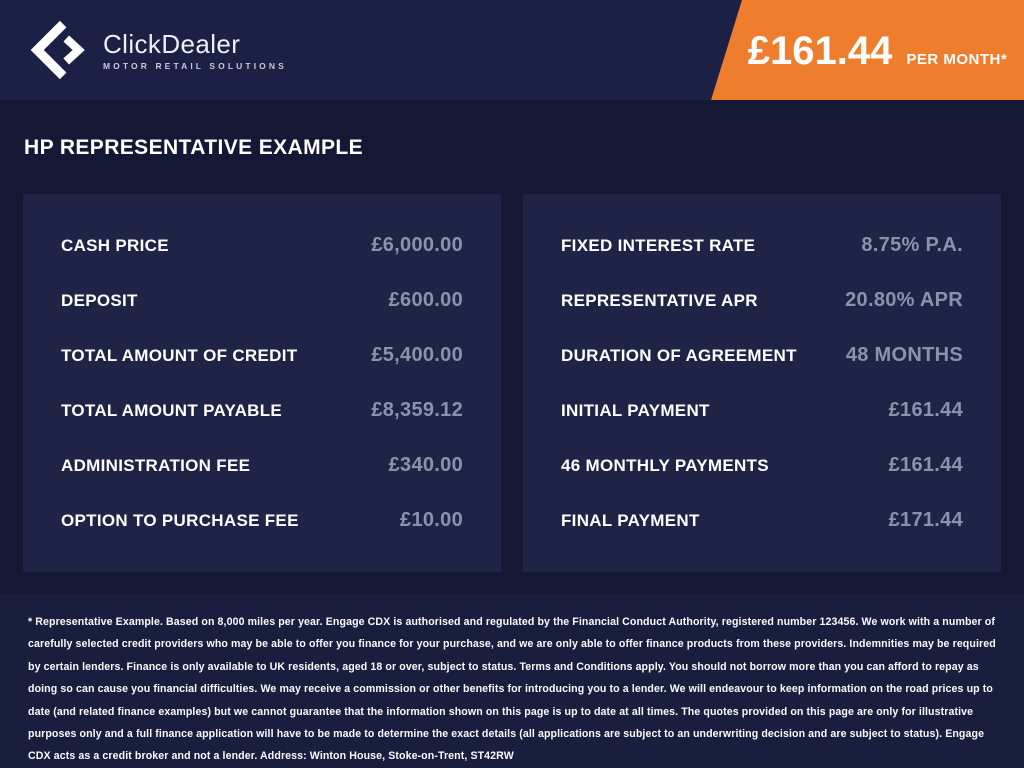 The image size is (1024, 768). What do you see at coordinates (820, 51) in the screenshot?
I see `monthly-price: £161.44` at bounding box center [820, 51].